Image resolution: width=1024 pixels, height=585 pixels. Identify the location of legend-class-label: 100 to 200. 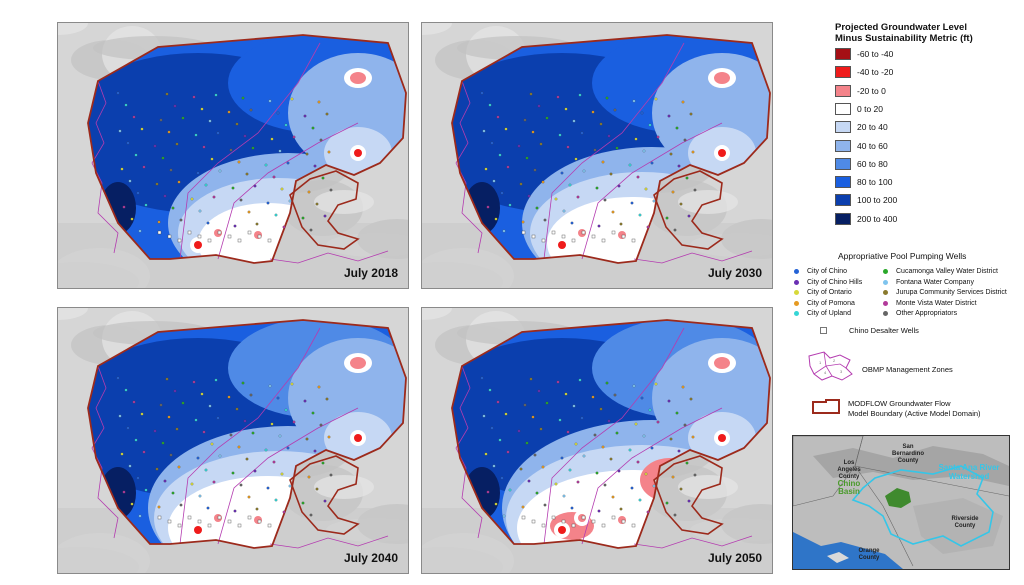
(877, 200).